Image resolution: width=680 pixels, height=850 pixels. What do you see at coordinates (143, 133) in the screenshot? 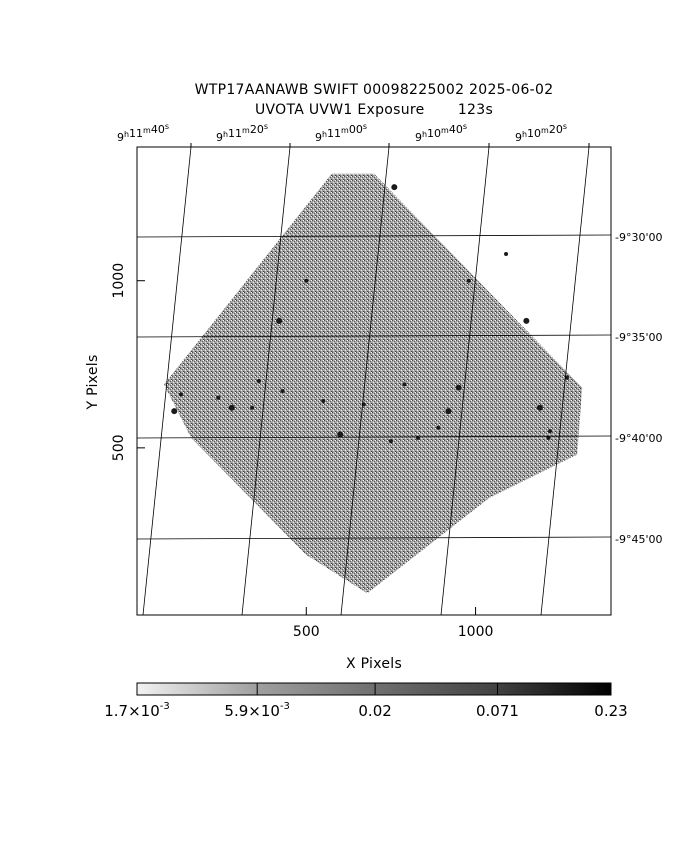
I see `ra-tick-label: 9h11m40s` at bounding box center [143, 133].